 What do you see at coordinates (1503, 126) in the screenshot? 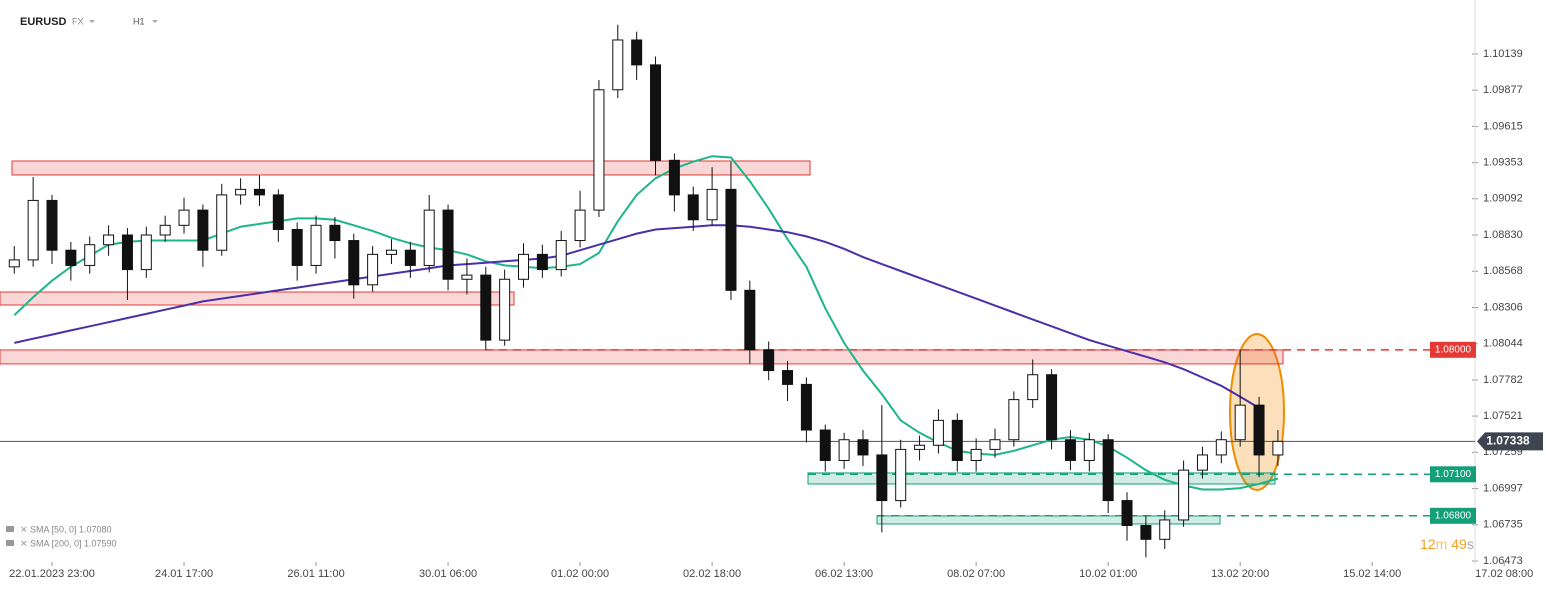
I see `y-tick-label: 1.09615` at bounding box center [1503, 126].